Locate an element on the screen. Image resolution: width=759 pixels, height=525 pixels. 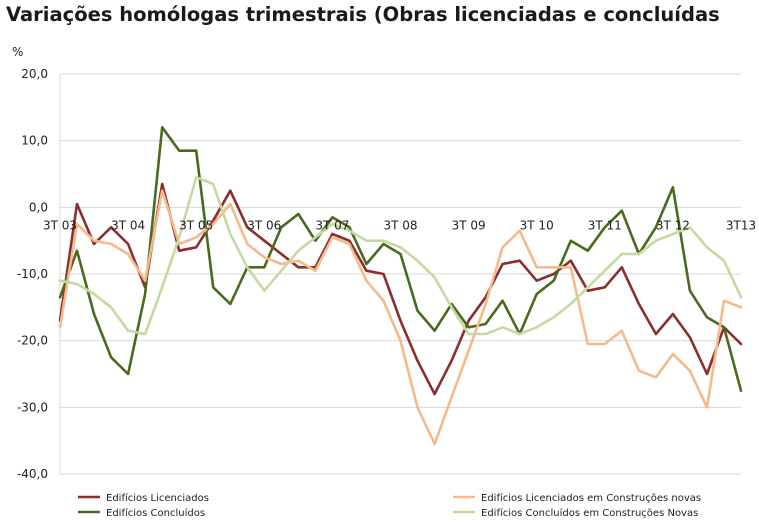
y-tick-label: -20,0 is located at coordinates (32, 341).